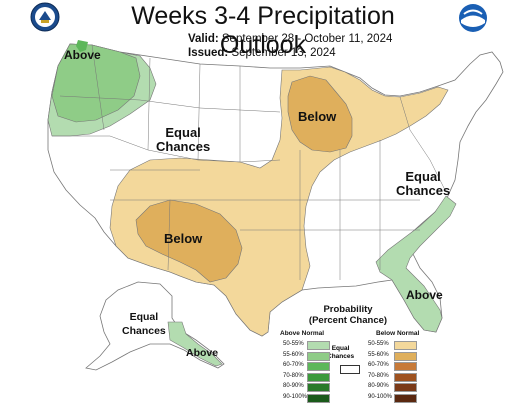 The height and width of the screenshot is (405, 525). What do you see at coordinates (307, 39) in the screenshot?
I see `valid-range: September 28 - October 11, 2024` at bounding box center [307, 39].